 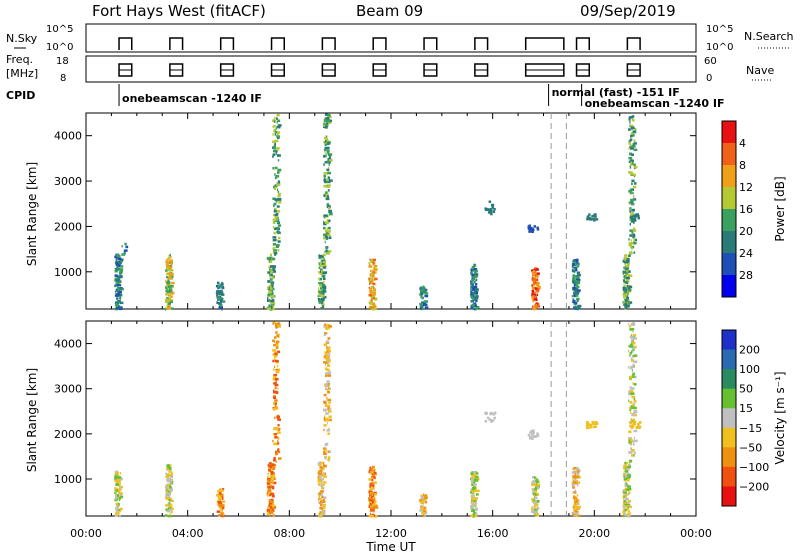 I want to click on colorbar-swatch, so click(x=729, y=242).